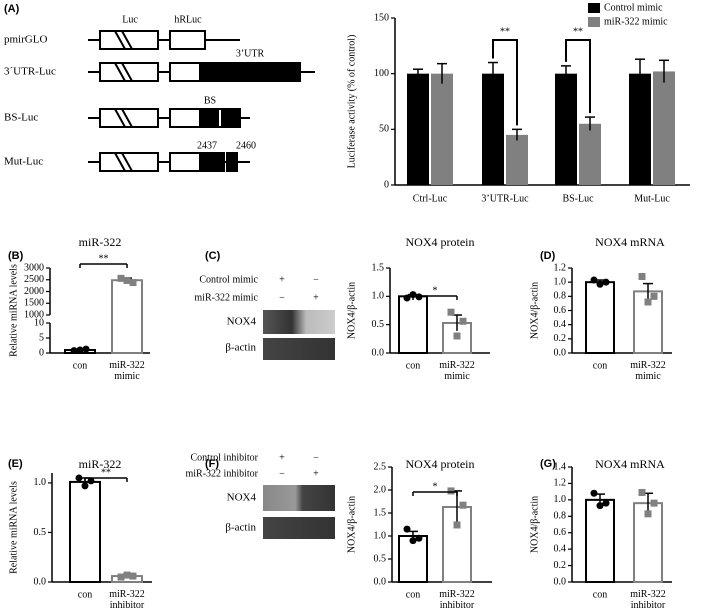  I want to click on element-label: 2460, so click(246, 145).